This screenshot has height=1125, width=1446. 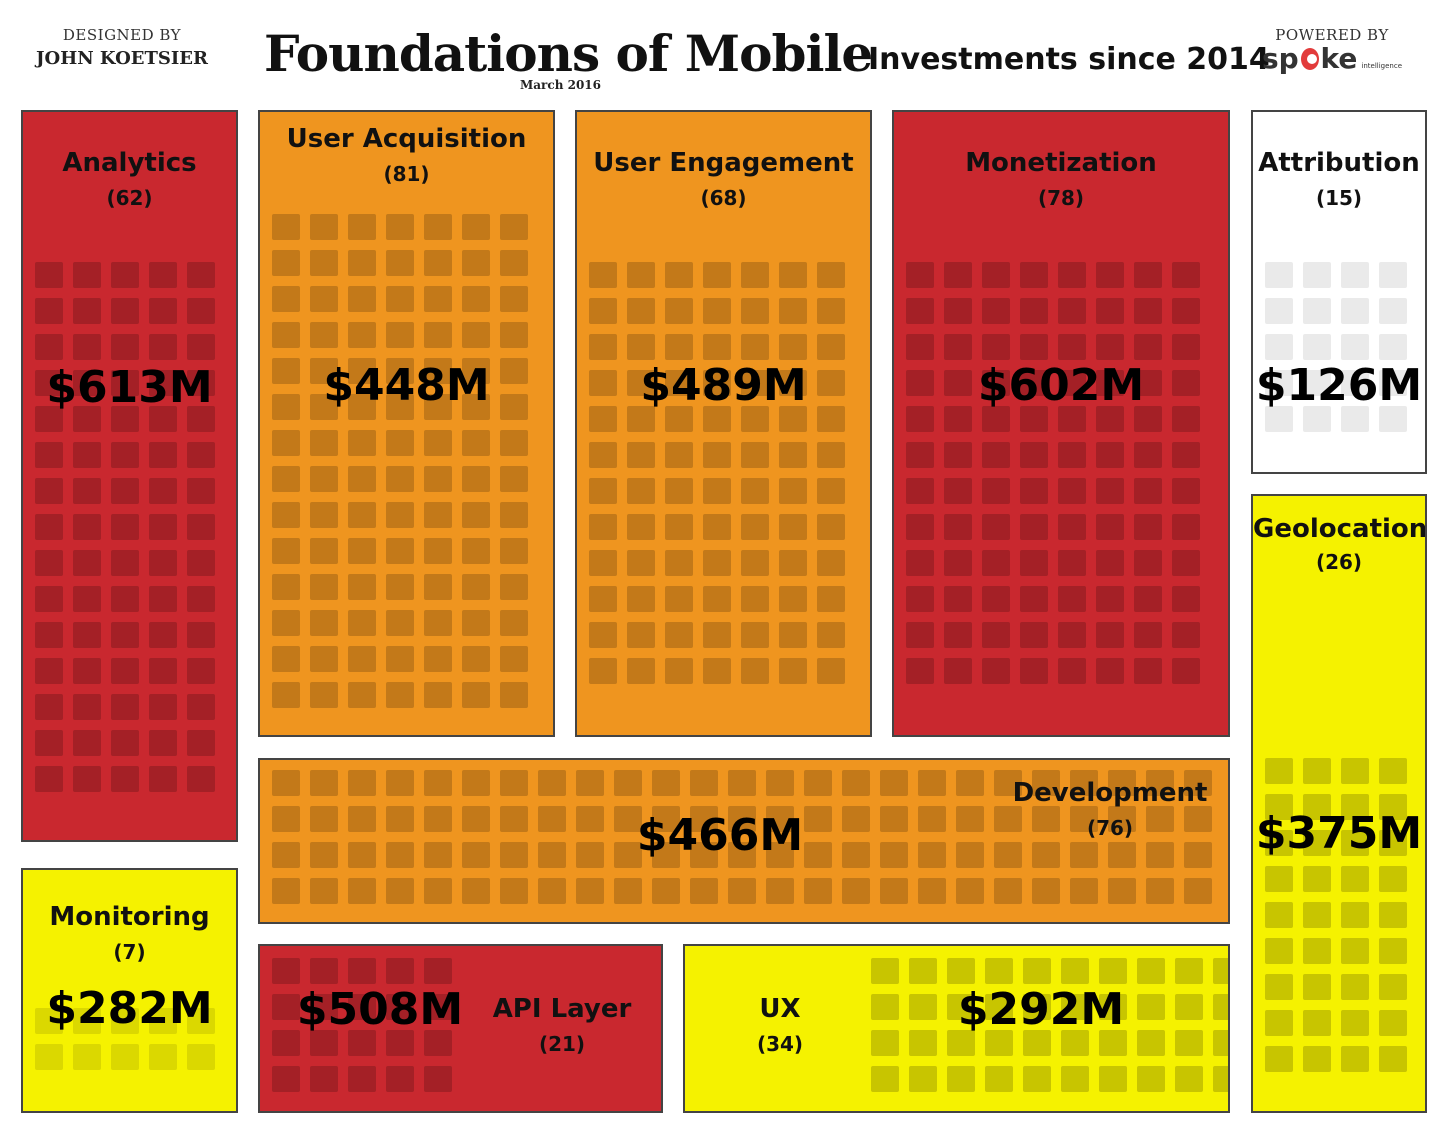 What do you see at coordinates (1332, 35) in the screenshot?
I see `powered-by-label: POWERED BY` at bounding box center [1332, 35].